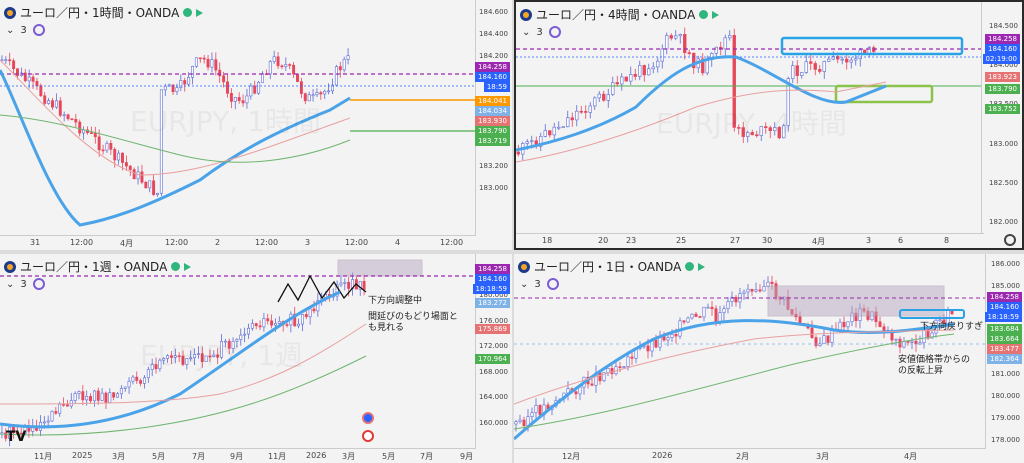 The width and height of the screenshot is (1024, 463). What do you see at coordinates (225, 120) in the screenshot?
I see `watermark: EURJPY, 1時間` at bounding box center [225, 120].